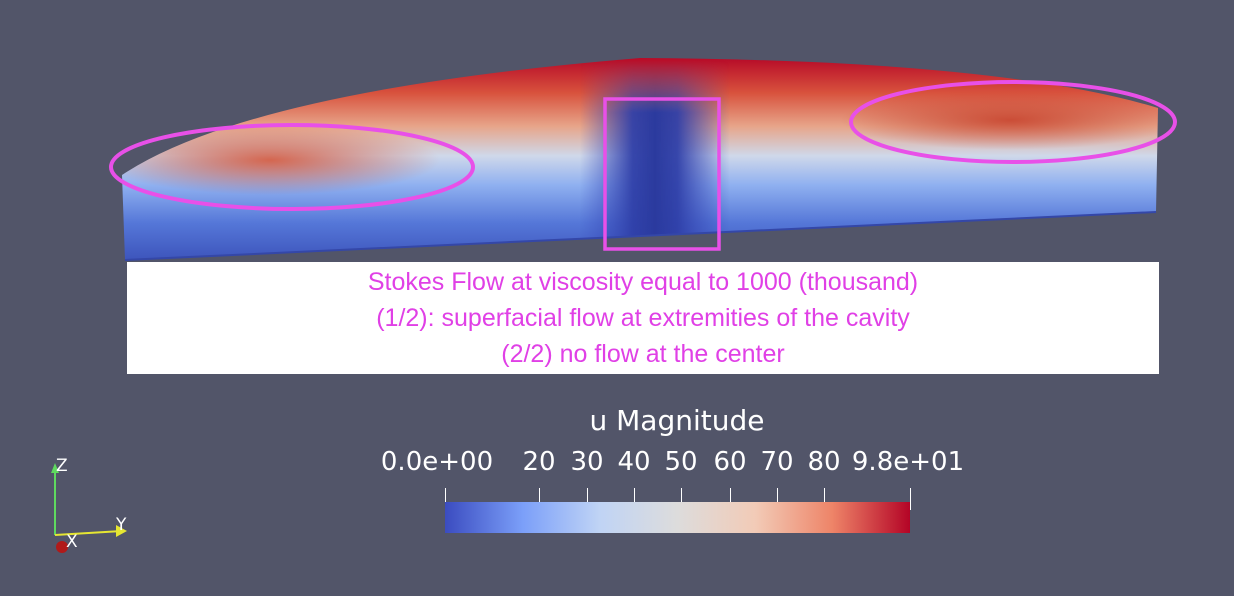  Describe the element at coordinates (776, 462) in the screenshot. I see `colorbar-tick-label: 70` at that location.